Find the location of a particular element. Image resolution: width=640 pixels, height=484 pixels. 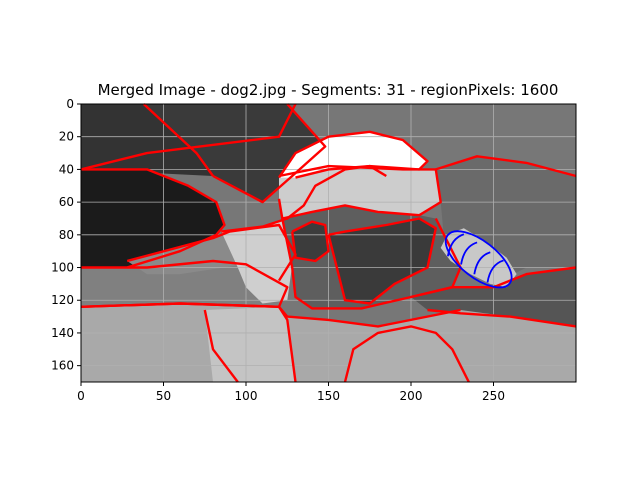

region-left-lower-field is located at coordinates (184, 284).